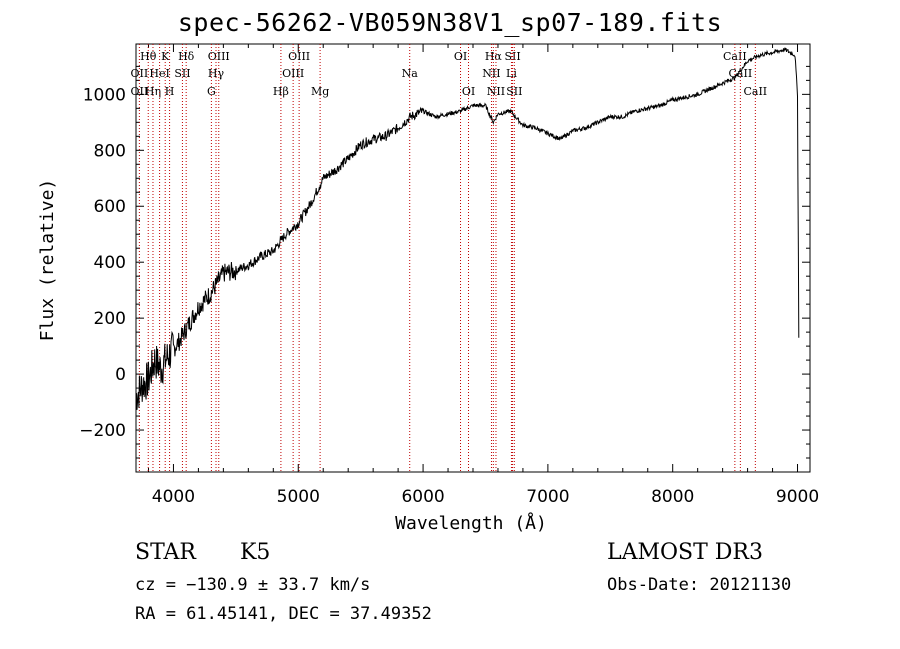 The height and width of the screenshot is (649, 900). I want to click on chart-title: spec-56262-VB059N38V1_sp07-189.fits, so click(450, 22).